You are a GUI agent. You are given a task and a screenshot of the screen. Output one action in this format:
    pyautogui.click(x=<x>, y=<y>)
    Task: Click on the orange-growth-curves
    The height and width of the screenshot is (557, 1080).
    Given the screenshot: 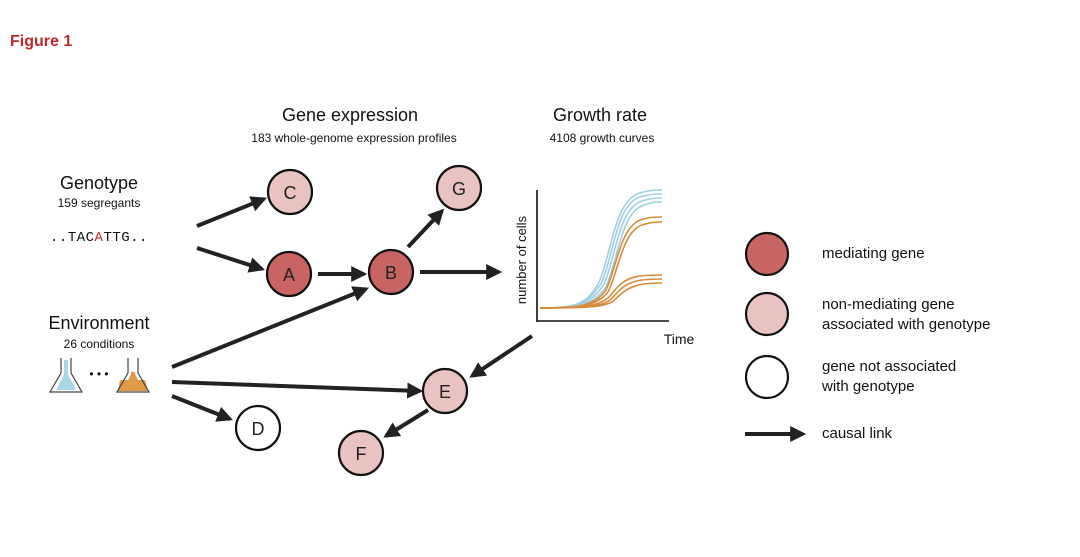 What is the action you would take?
    pyautogui.click(x=601, y=262)
    